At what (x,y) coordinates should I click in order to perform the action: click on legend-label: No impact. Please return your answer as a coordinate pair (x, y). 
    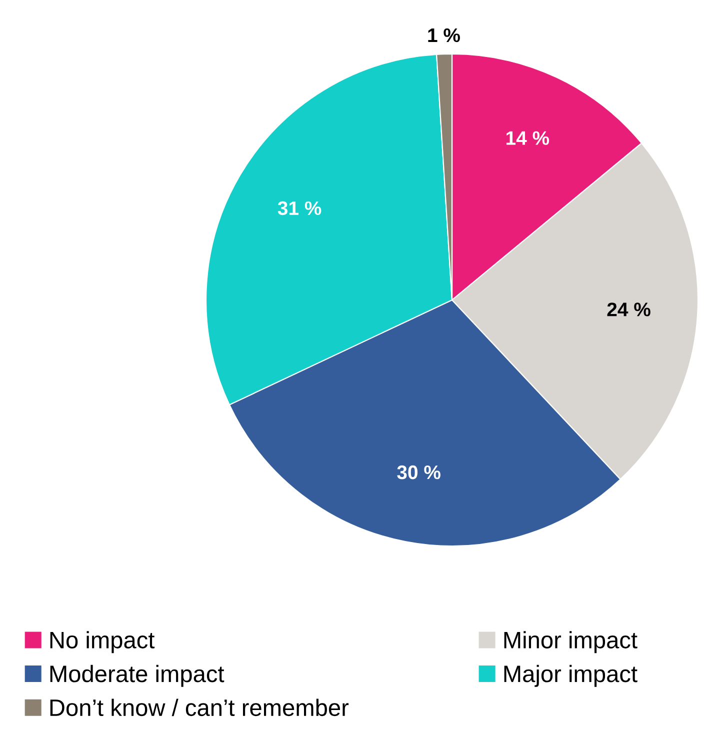
    Looking at the image, I should click on (102, 642).